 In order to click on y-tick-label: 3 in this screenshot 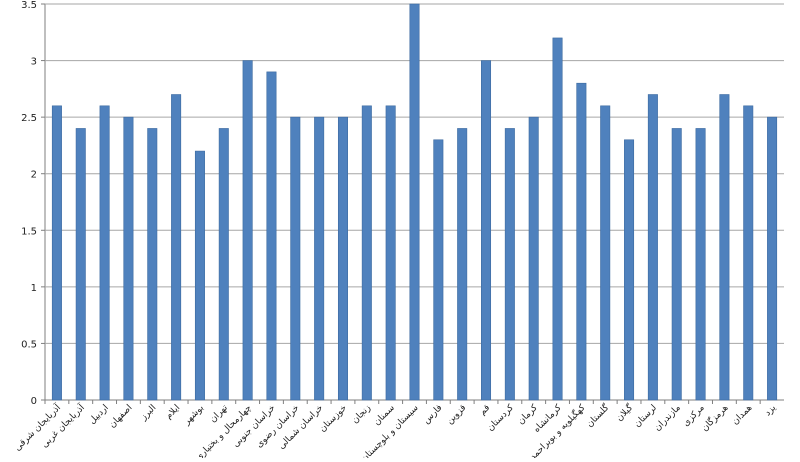, I will do `click(34, 62)`.